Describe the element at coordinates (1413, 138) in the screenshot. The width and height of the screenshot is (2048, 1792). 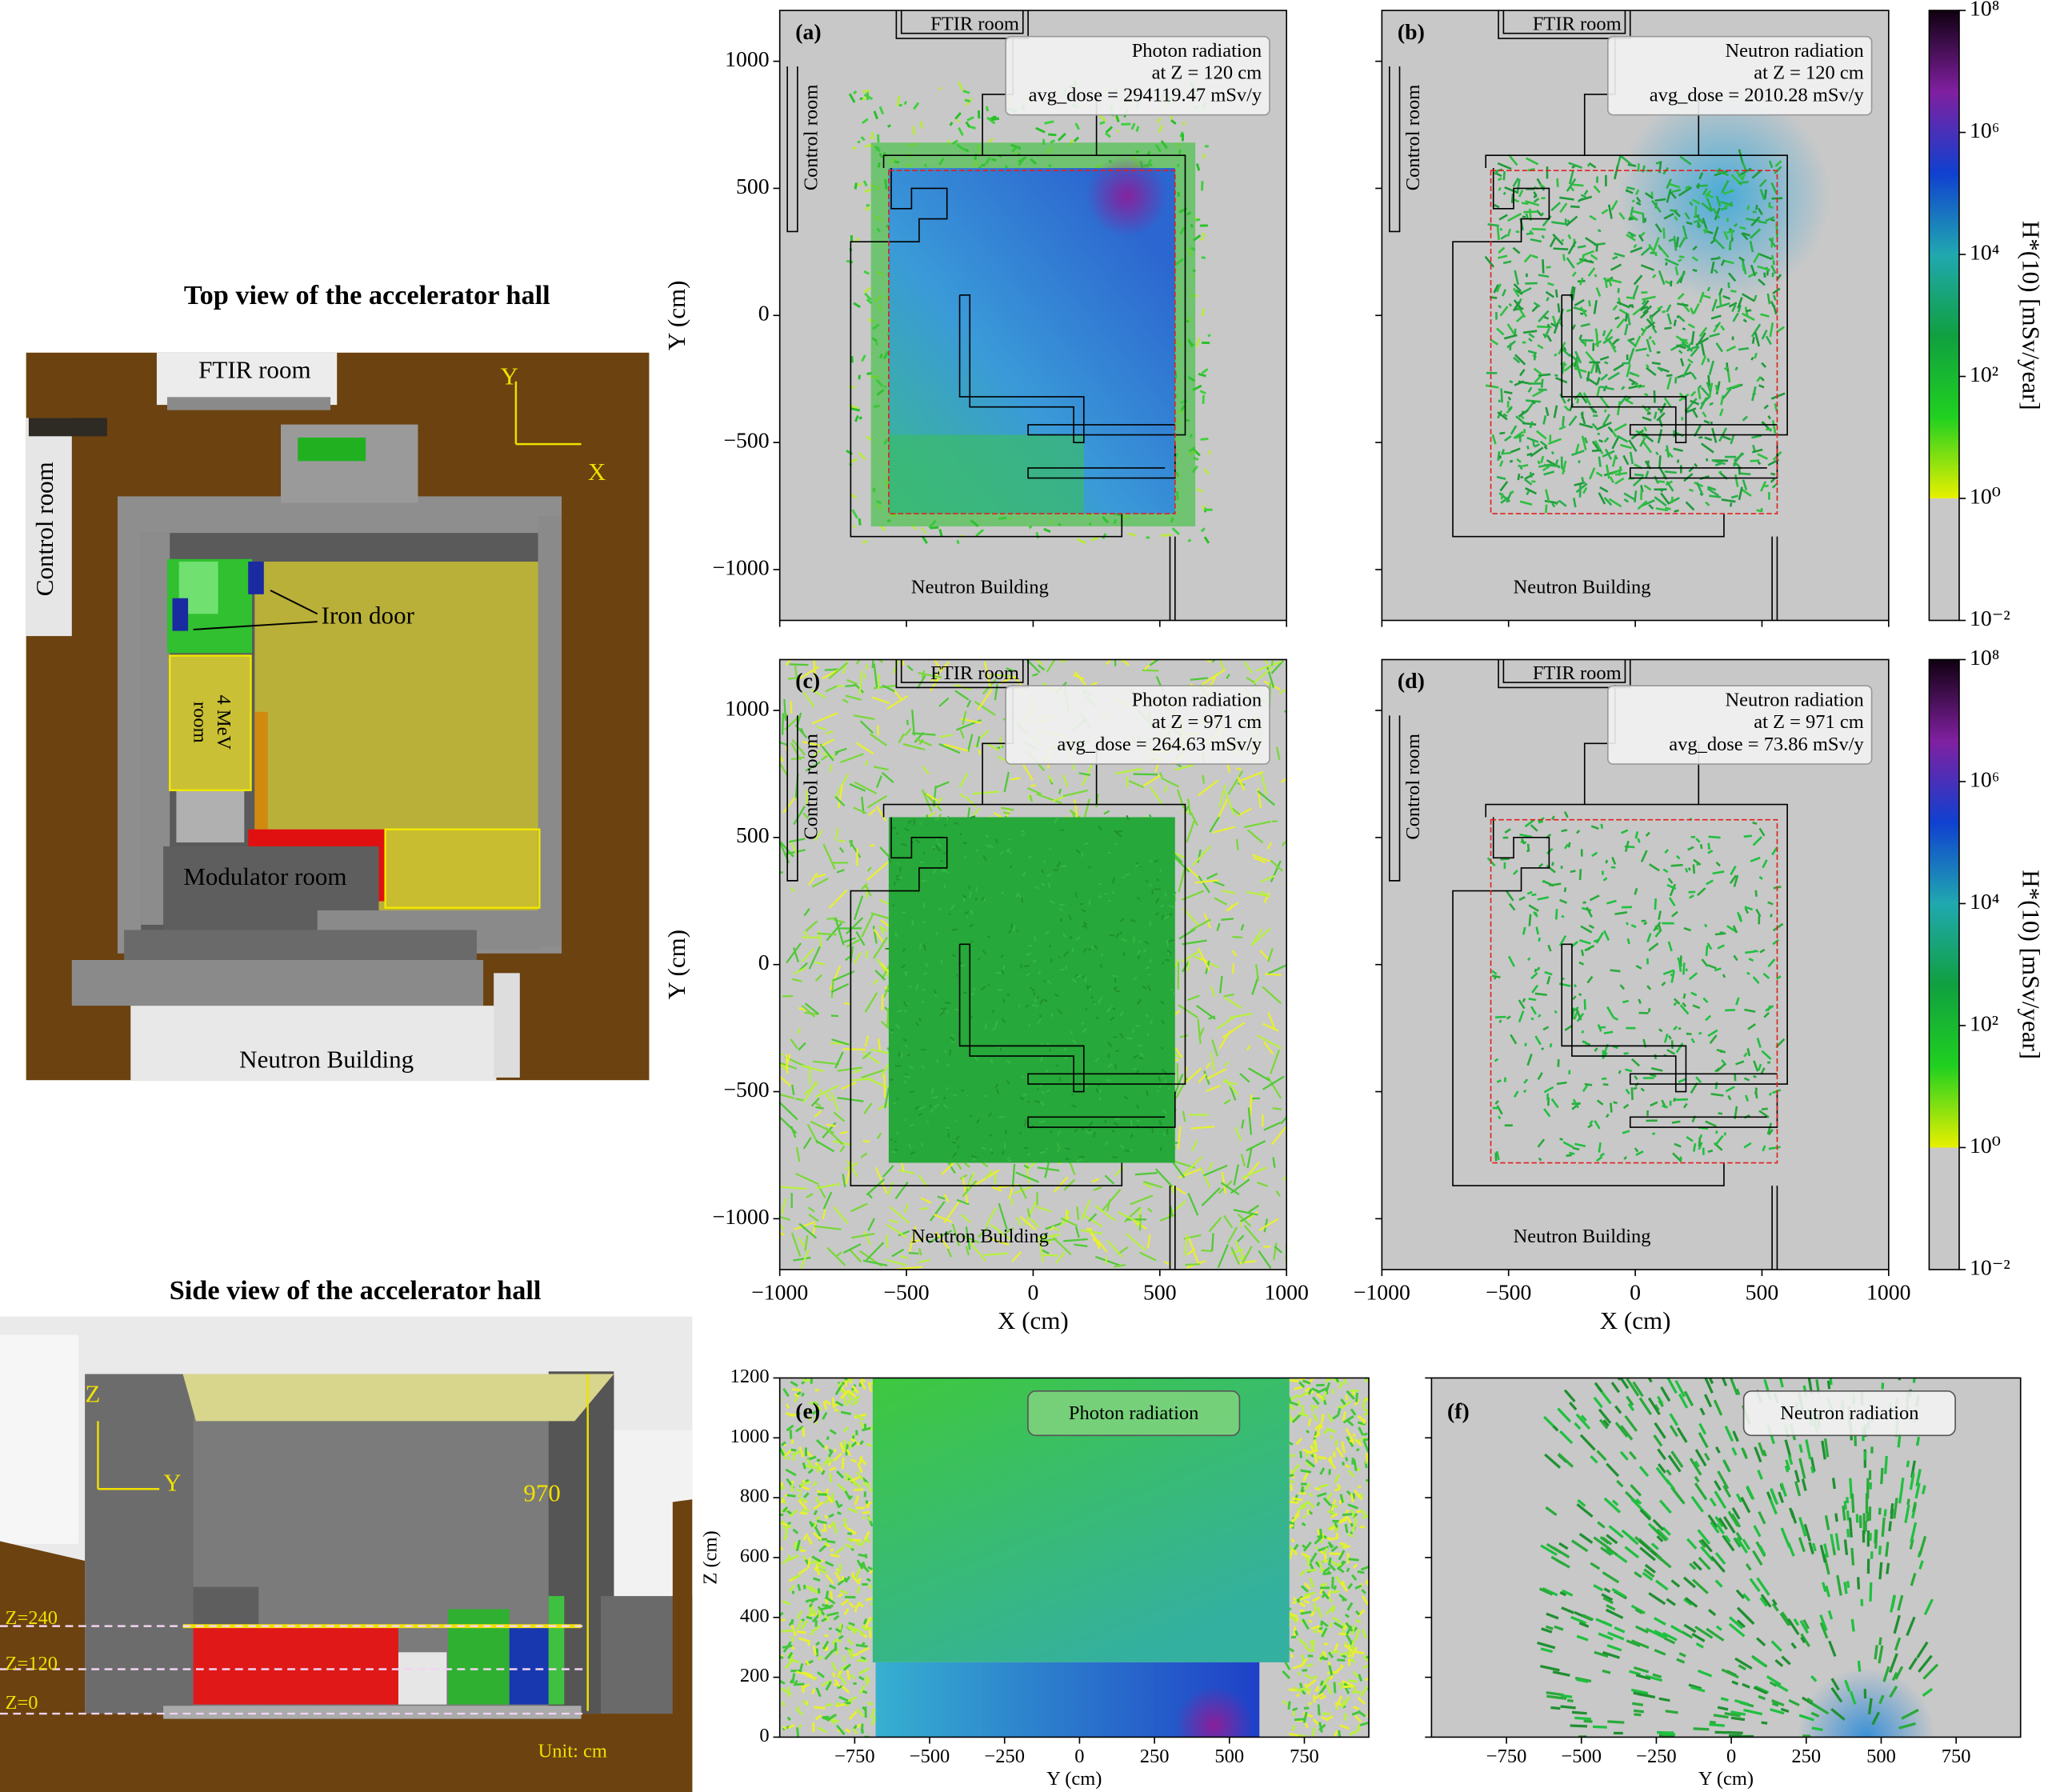
I see `room-label: Control room` at that location.